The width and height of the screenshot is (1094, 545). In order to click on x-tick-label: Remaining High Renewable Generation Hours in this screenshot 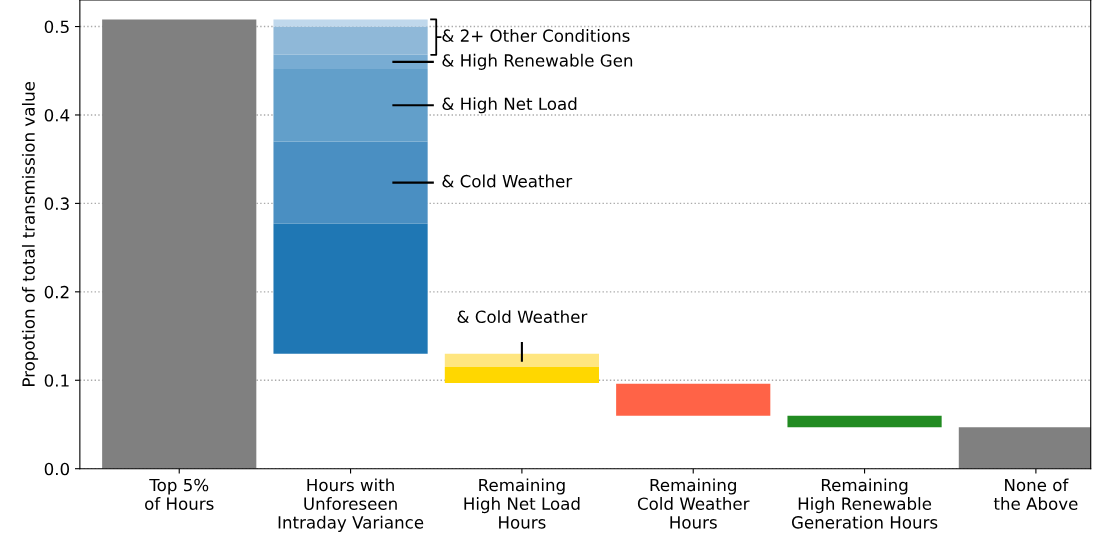, I will do `click(864, 503)`.